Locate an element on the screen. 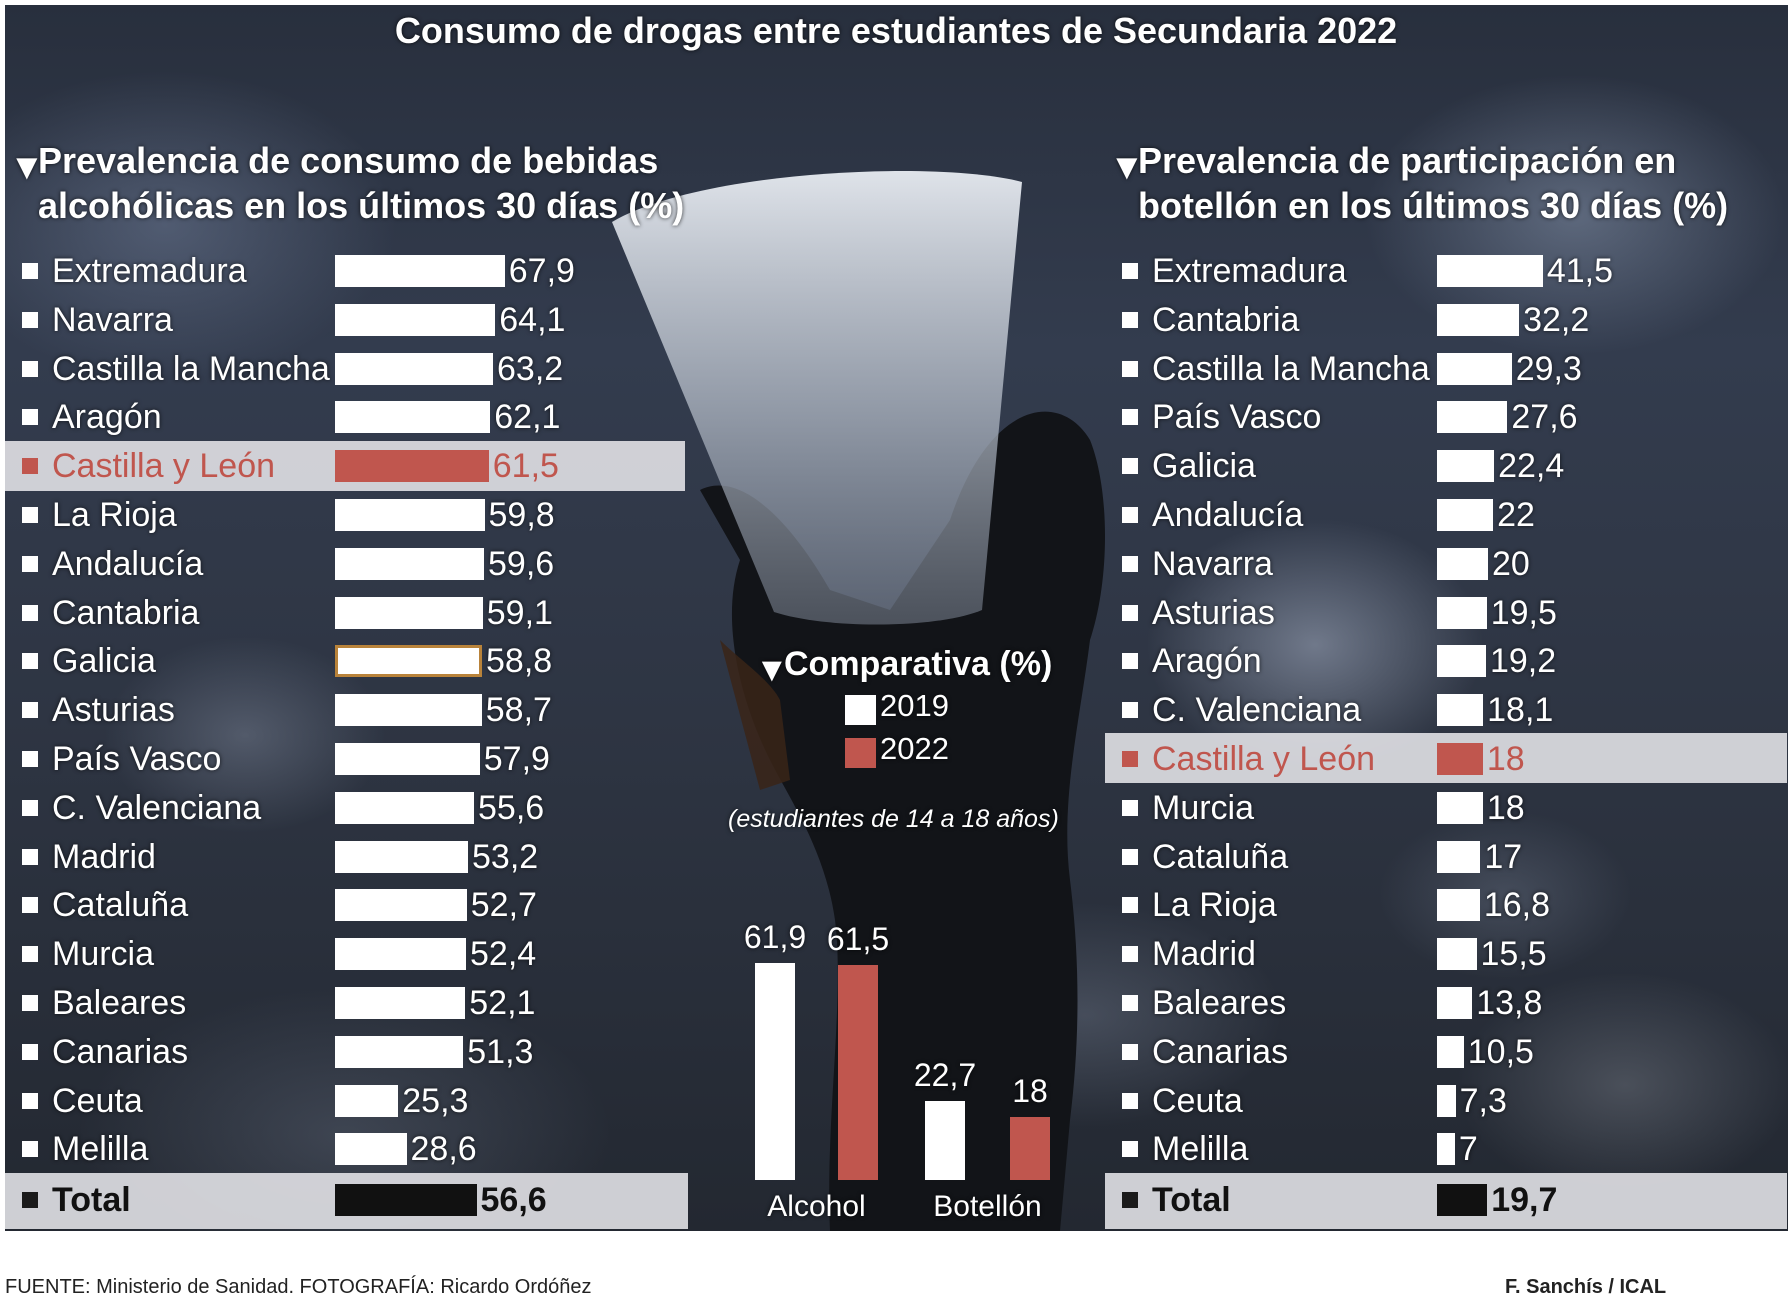 The image size is (1792, 1304). category-label: Galicia is located at coordinates (1204, 466).